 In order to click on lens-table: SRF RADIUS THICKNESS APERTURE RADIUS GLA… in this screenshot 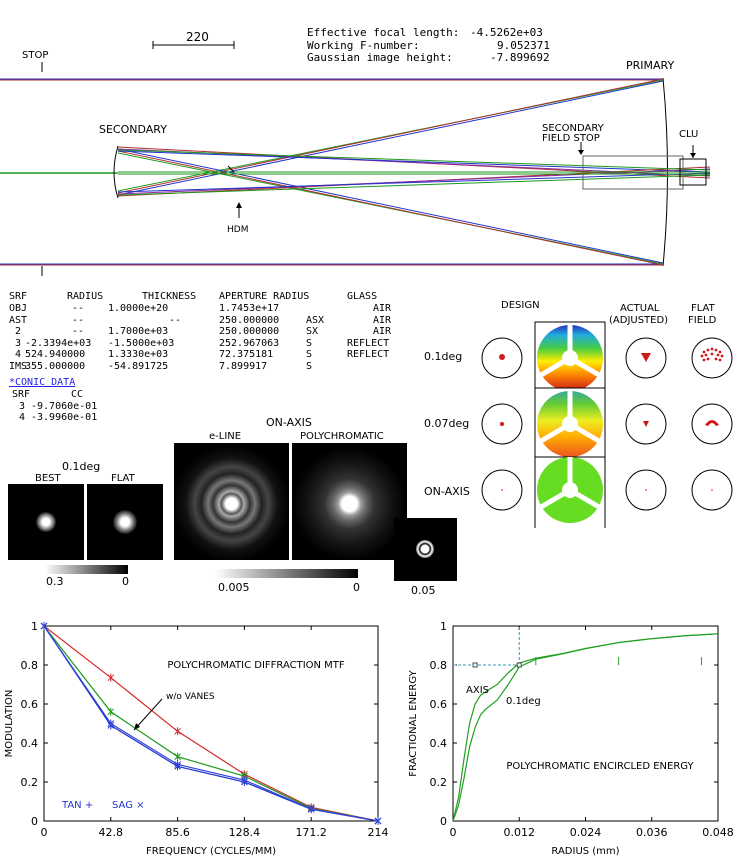, I will do `click(200, 357)`.